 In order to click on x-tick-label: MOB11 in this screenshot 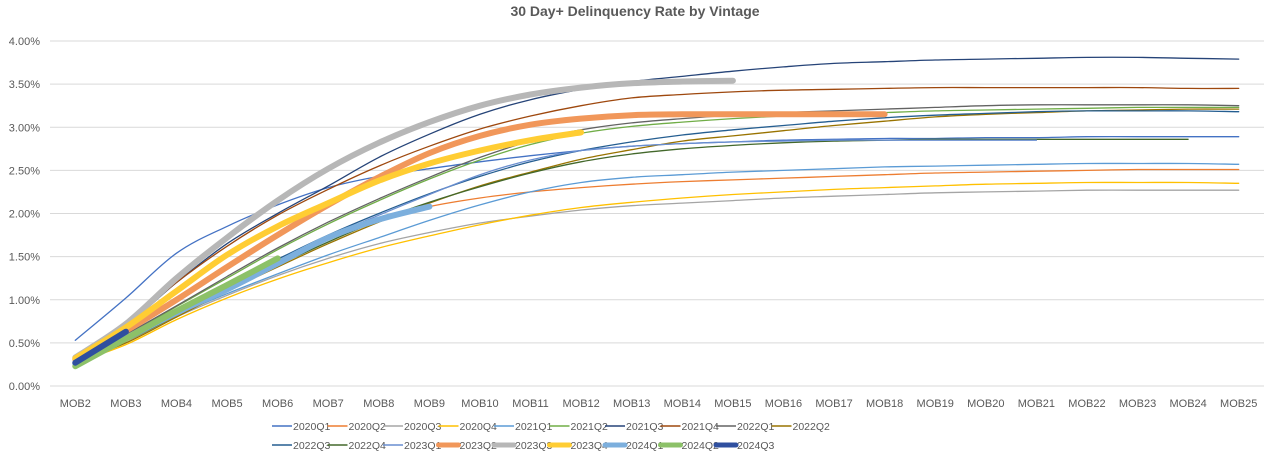, I will do `click(530, 404)`.